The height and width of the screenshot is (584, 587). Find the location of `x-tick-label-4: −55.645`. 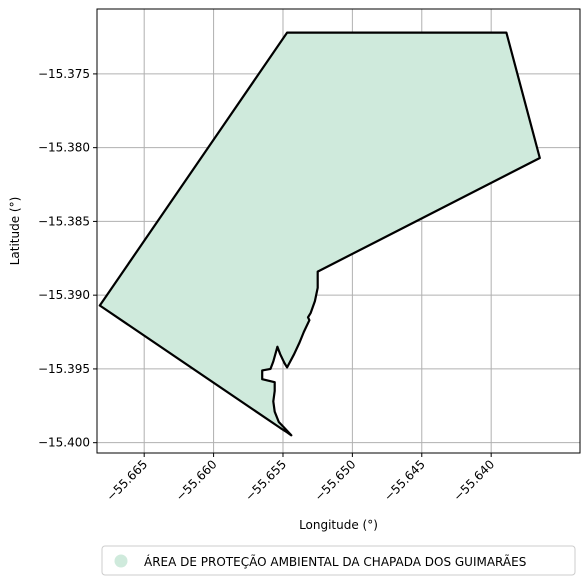

x-tick-label-4: −55.645 is located at coordinates (404, 480).